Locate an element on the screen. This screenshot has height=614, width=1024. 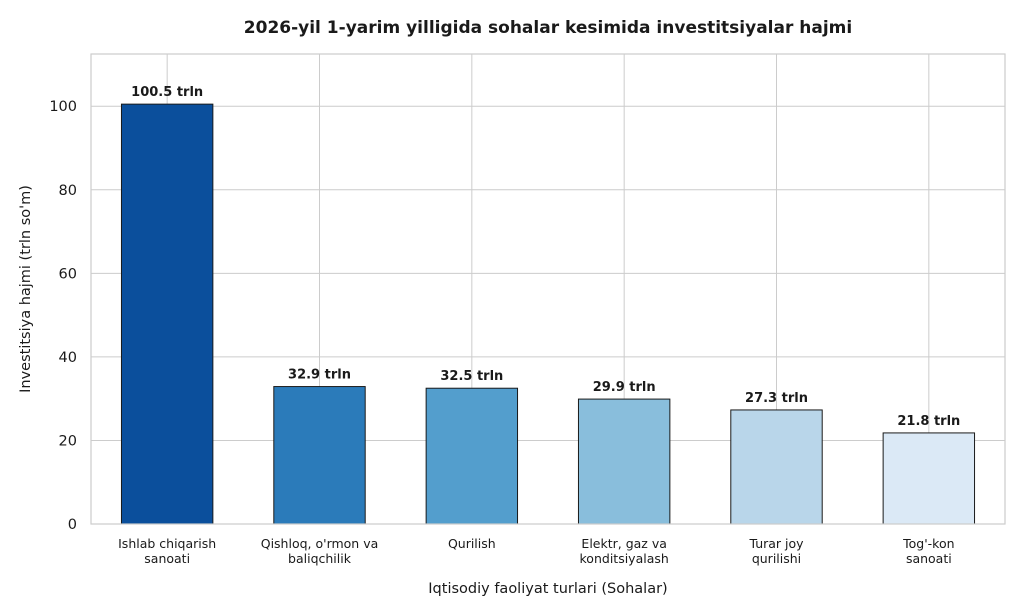
x-axis-label: Iqtisodiy faoliyat turlari (Sohalar) is located at coordinates (547, 589).